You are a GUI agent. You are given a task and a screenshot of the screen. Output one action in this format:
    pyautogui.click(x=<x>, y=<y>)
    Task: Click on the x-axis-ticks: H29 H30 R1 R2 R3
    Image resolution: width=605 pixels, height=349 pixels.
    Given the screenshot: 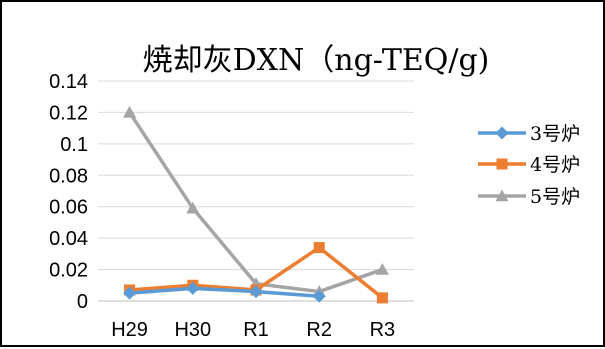 What is the action you would take?
    pyautogui.click(x=253, y=330)
    